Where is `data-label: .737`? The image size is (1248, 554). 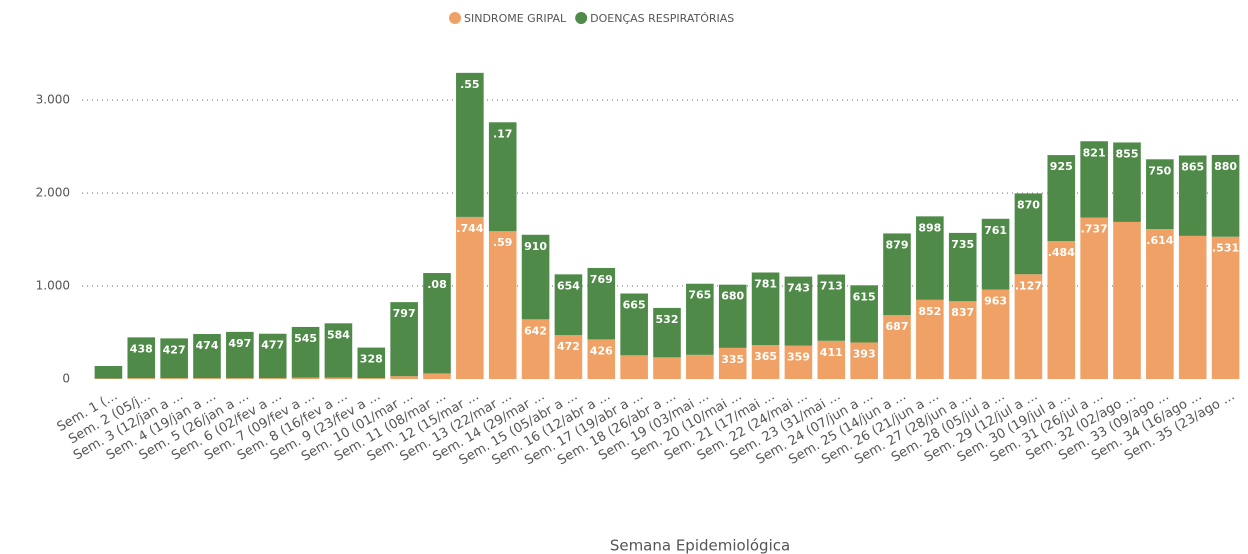
data-label: .737 is located at coordinates (1094, 229).